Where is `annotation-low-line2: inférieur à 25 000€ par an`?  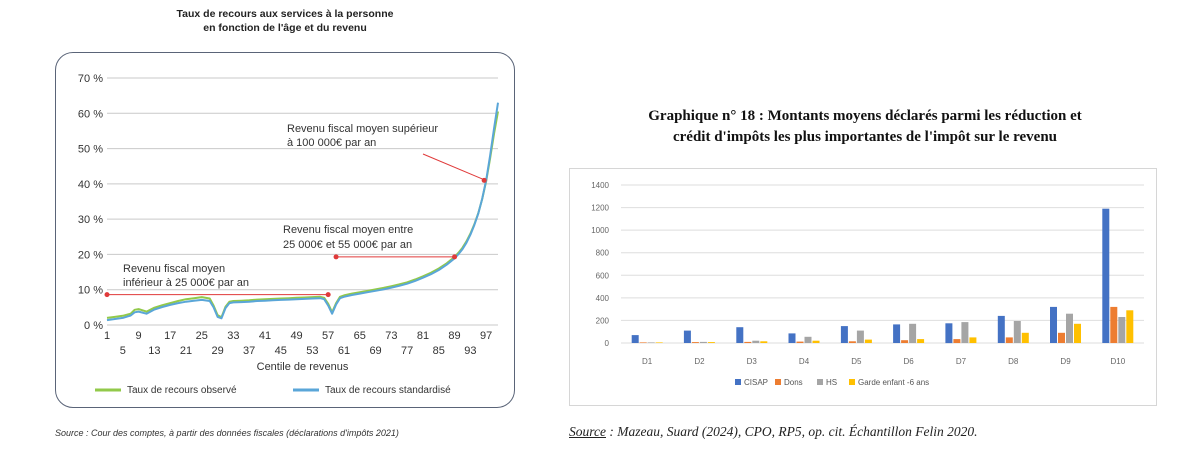
annotation-low-line2: inférieur à 25 000€ par an is located at coordinates (186, 283).